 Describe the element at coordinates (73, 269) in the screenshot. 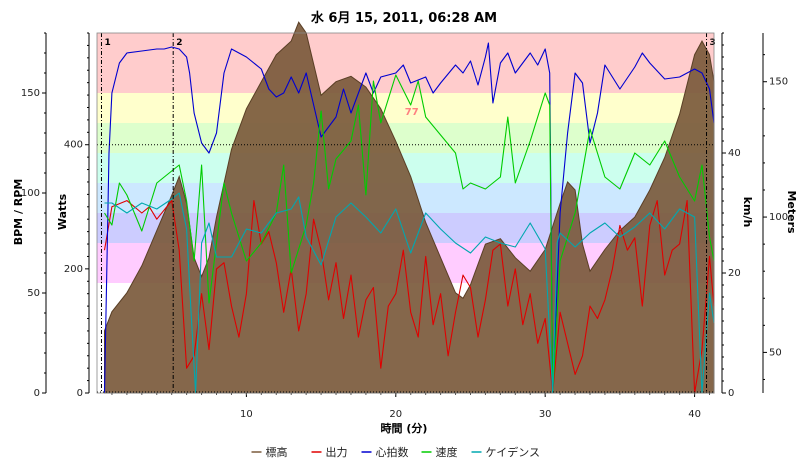

I see `watts-tick-label: 200` at that location.